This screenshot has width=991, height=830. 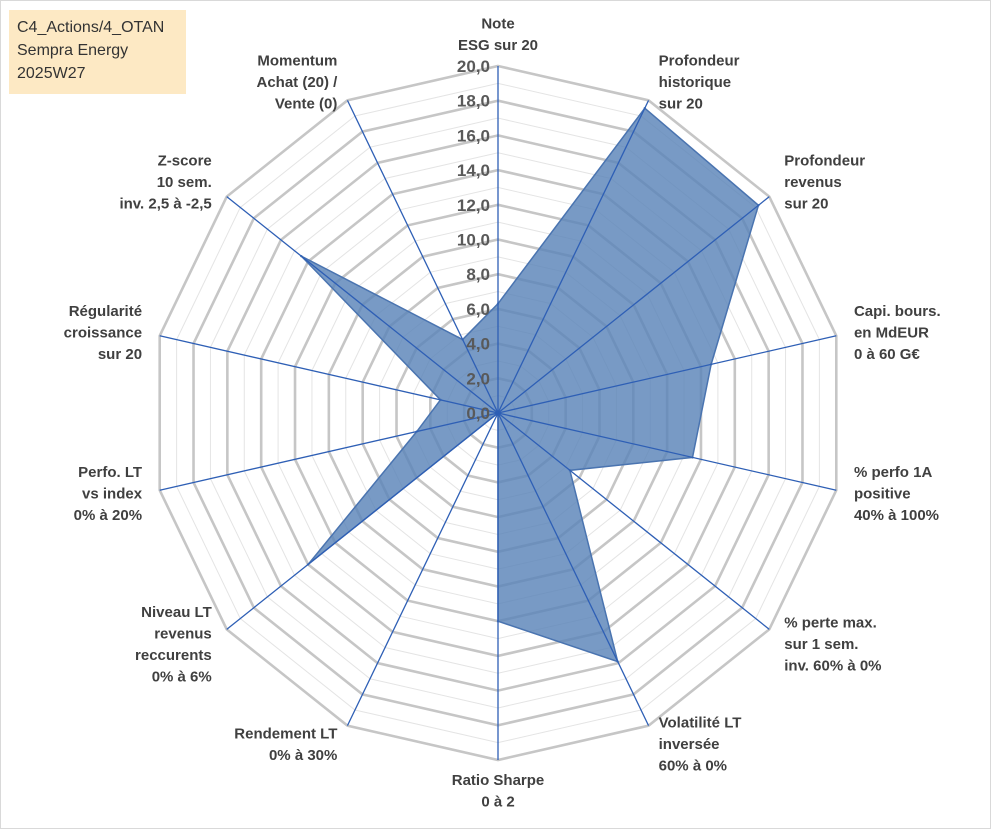 I want to click on axis-label-line: Régularité, so click(x=105, y=311).